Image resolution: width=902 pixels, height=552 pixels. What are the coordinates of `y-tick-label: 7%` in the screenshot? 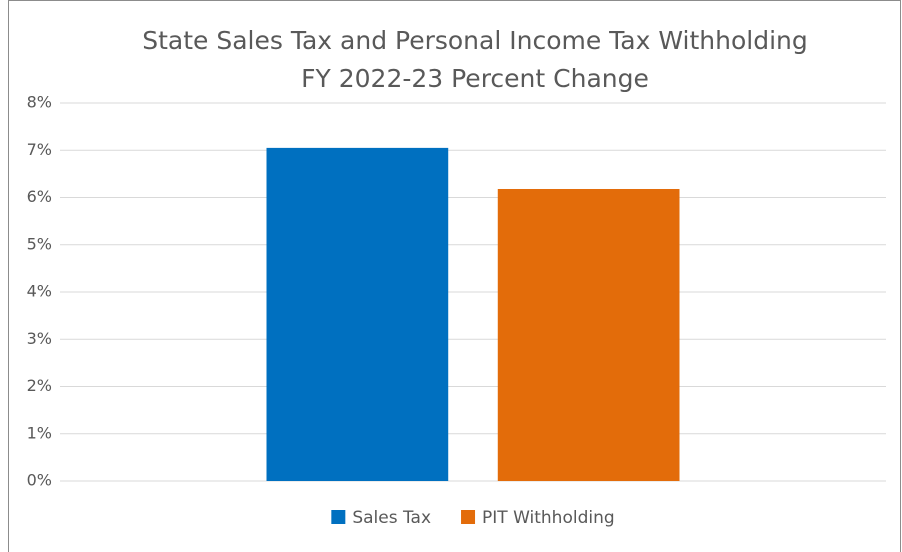 It's located at (39, 149).